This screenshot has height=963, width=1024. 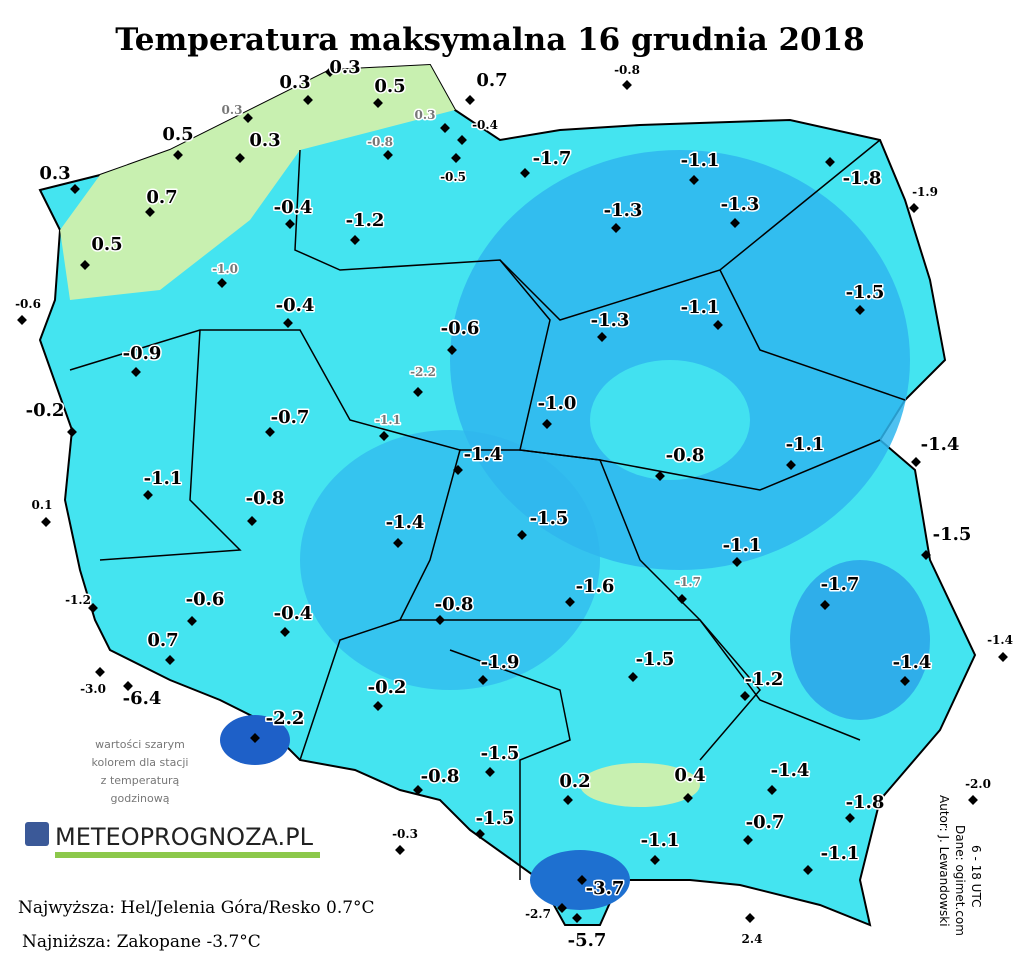 I want to click on station-label: -0.3, so click(x=405, y=834).